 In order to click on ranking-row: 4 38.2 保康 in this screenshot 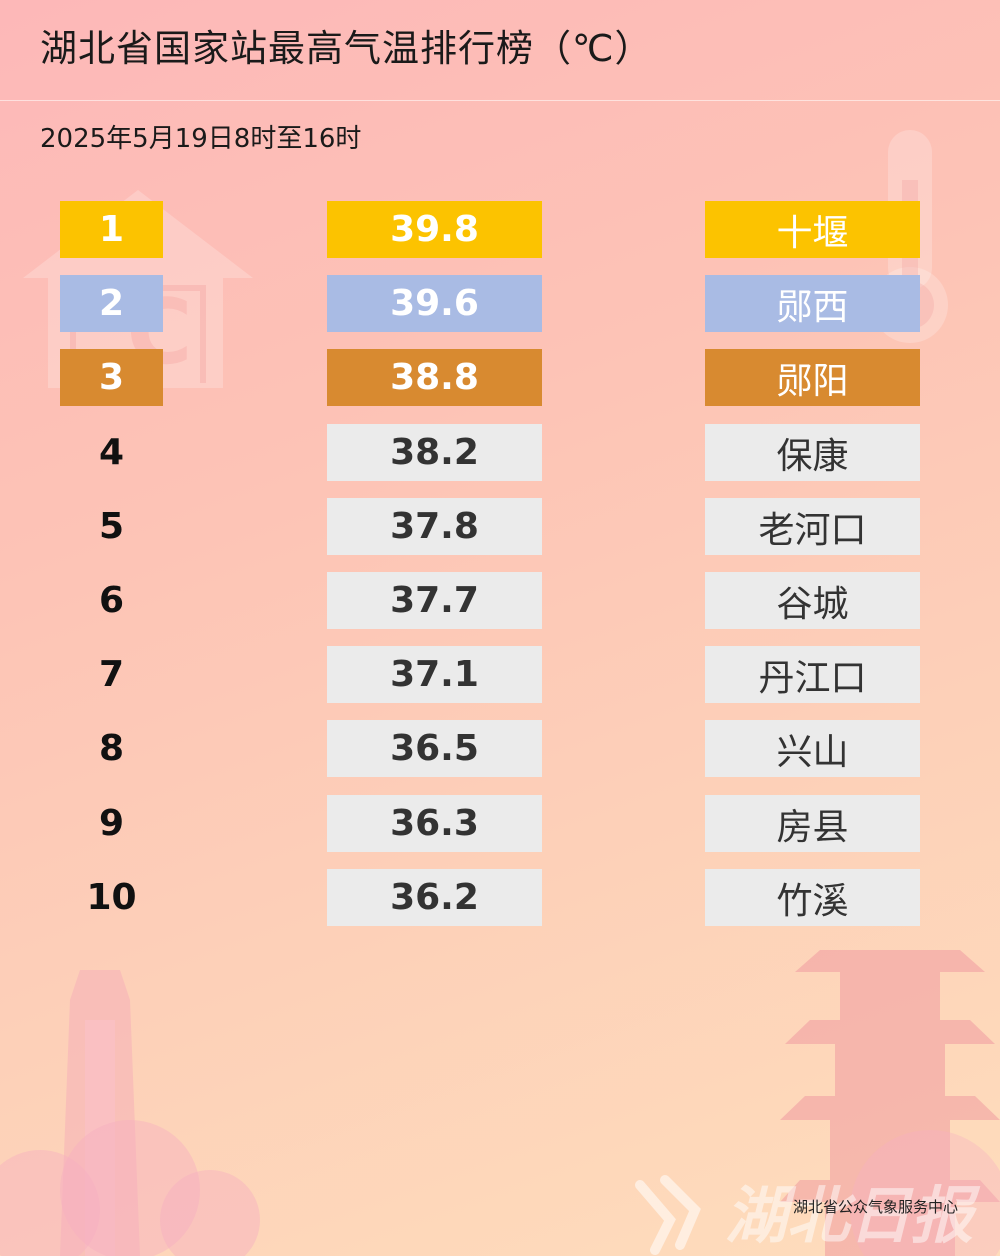, I will do `click(500, 452)`.